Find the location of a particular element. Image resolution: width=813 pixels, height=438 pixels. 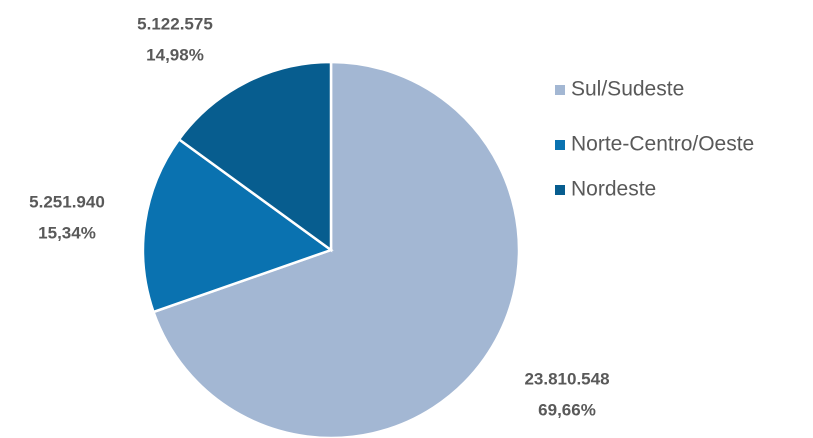

data-label-percent: 15,34% is located at coordinates (67, 232).